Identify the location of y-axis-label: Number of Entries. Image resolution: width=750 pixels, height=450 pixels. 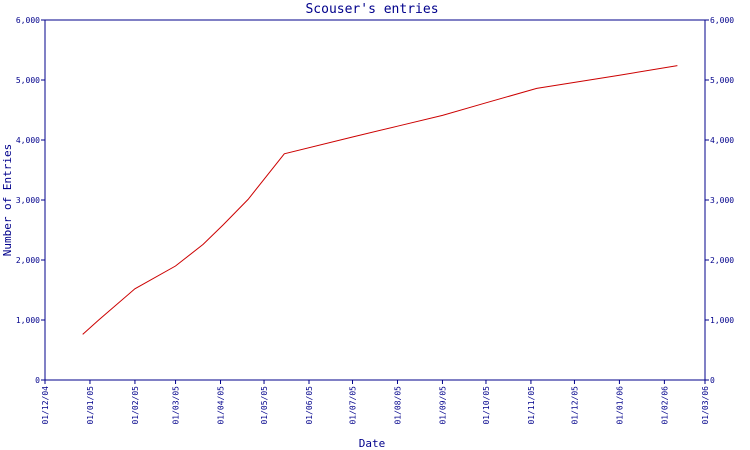
(7, 200).